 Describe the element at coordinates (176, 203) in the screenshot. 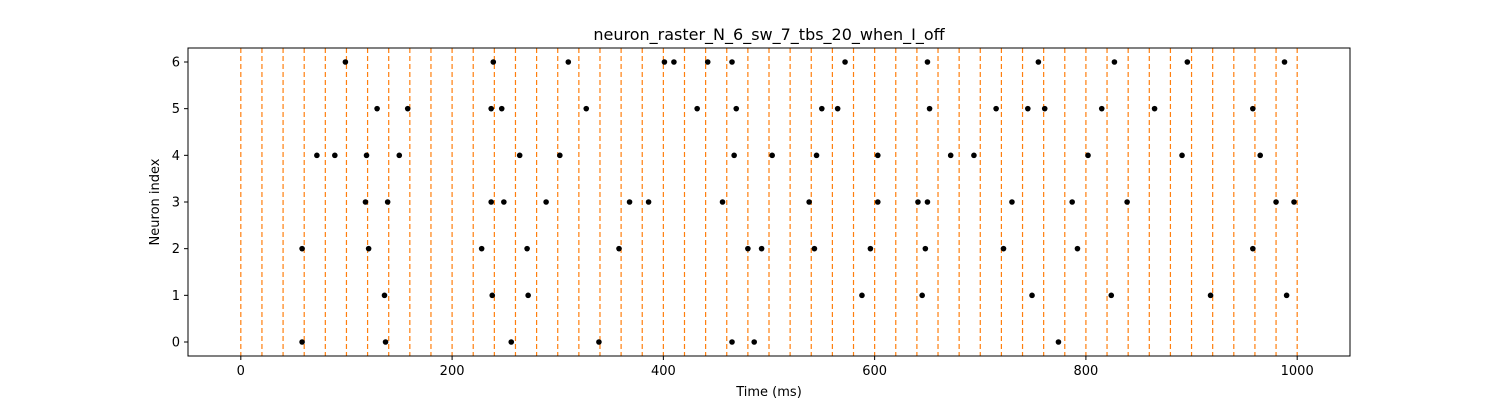

I see `y-tick-label: 3` at that location.